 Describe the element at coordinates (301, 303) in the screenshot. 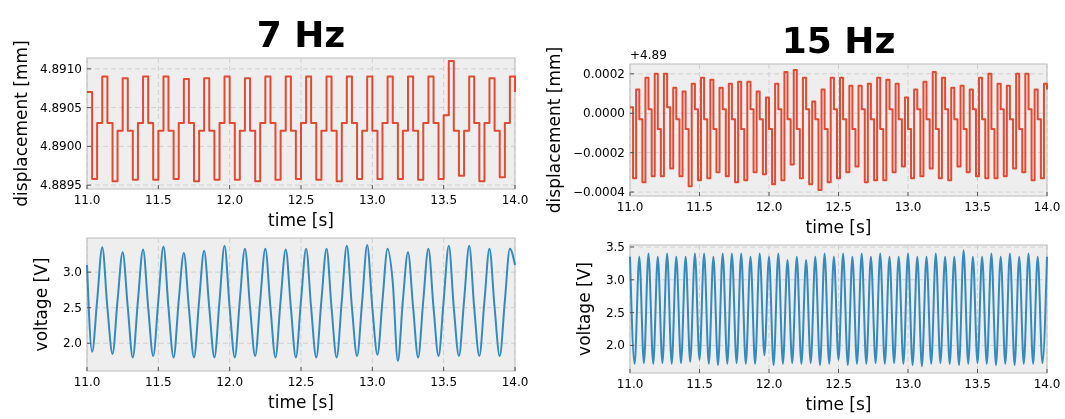

I see `line-series` at that location.